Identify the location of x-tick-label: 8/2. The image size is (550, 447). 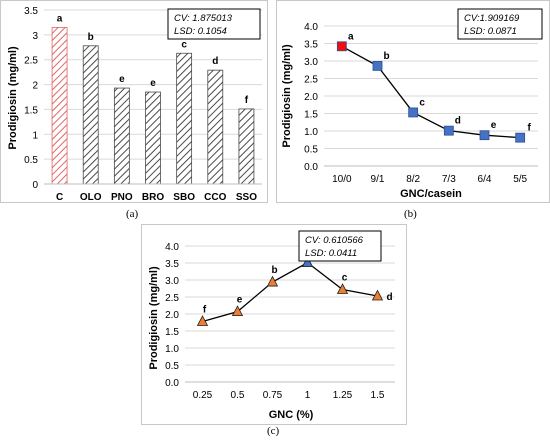
(413, 179).